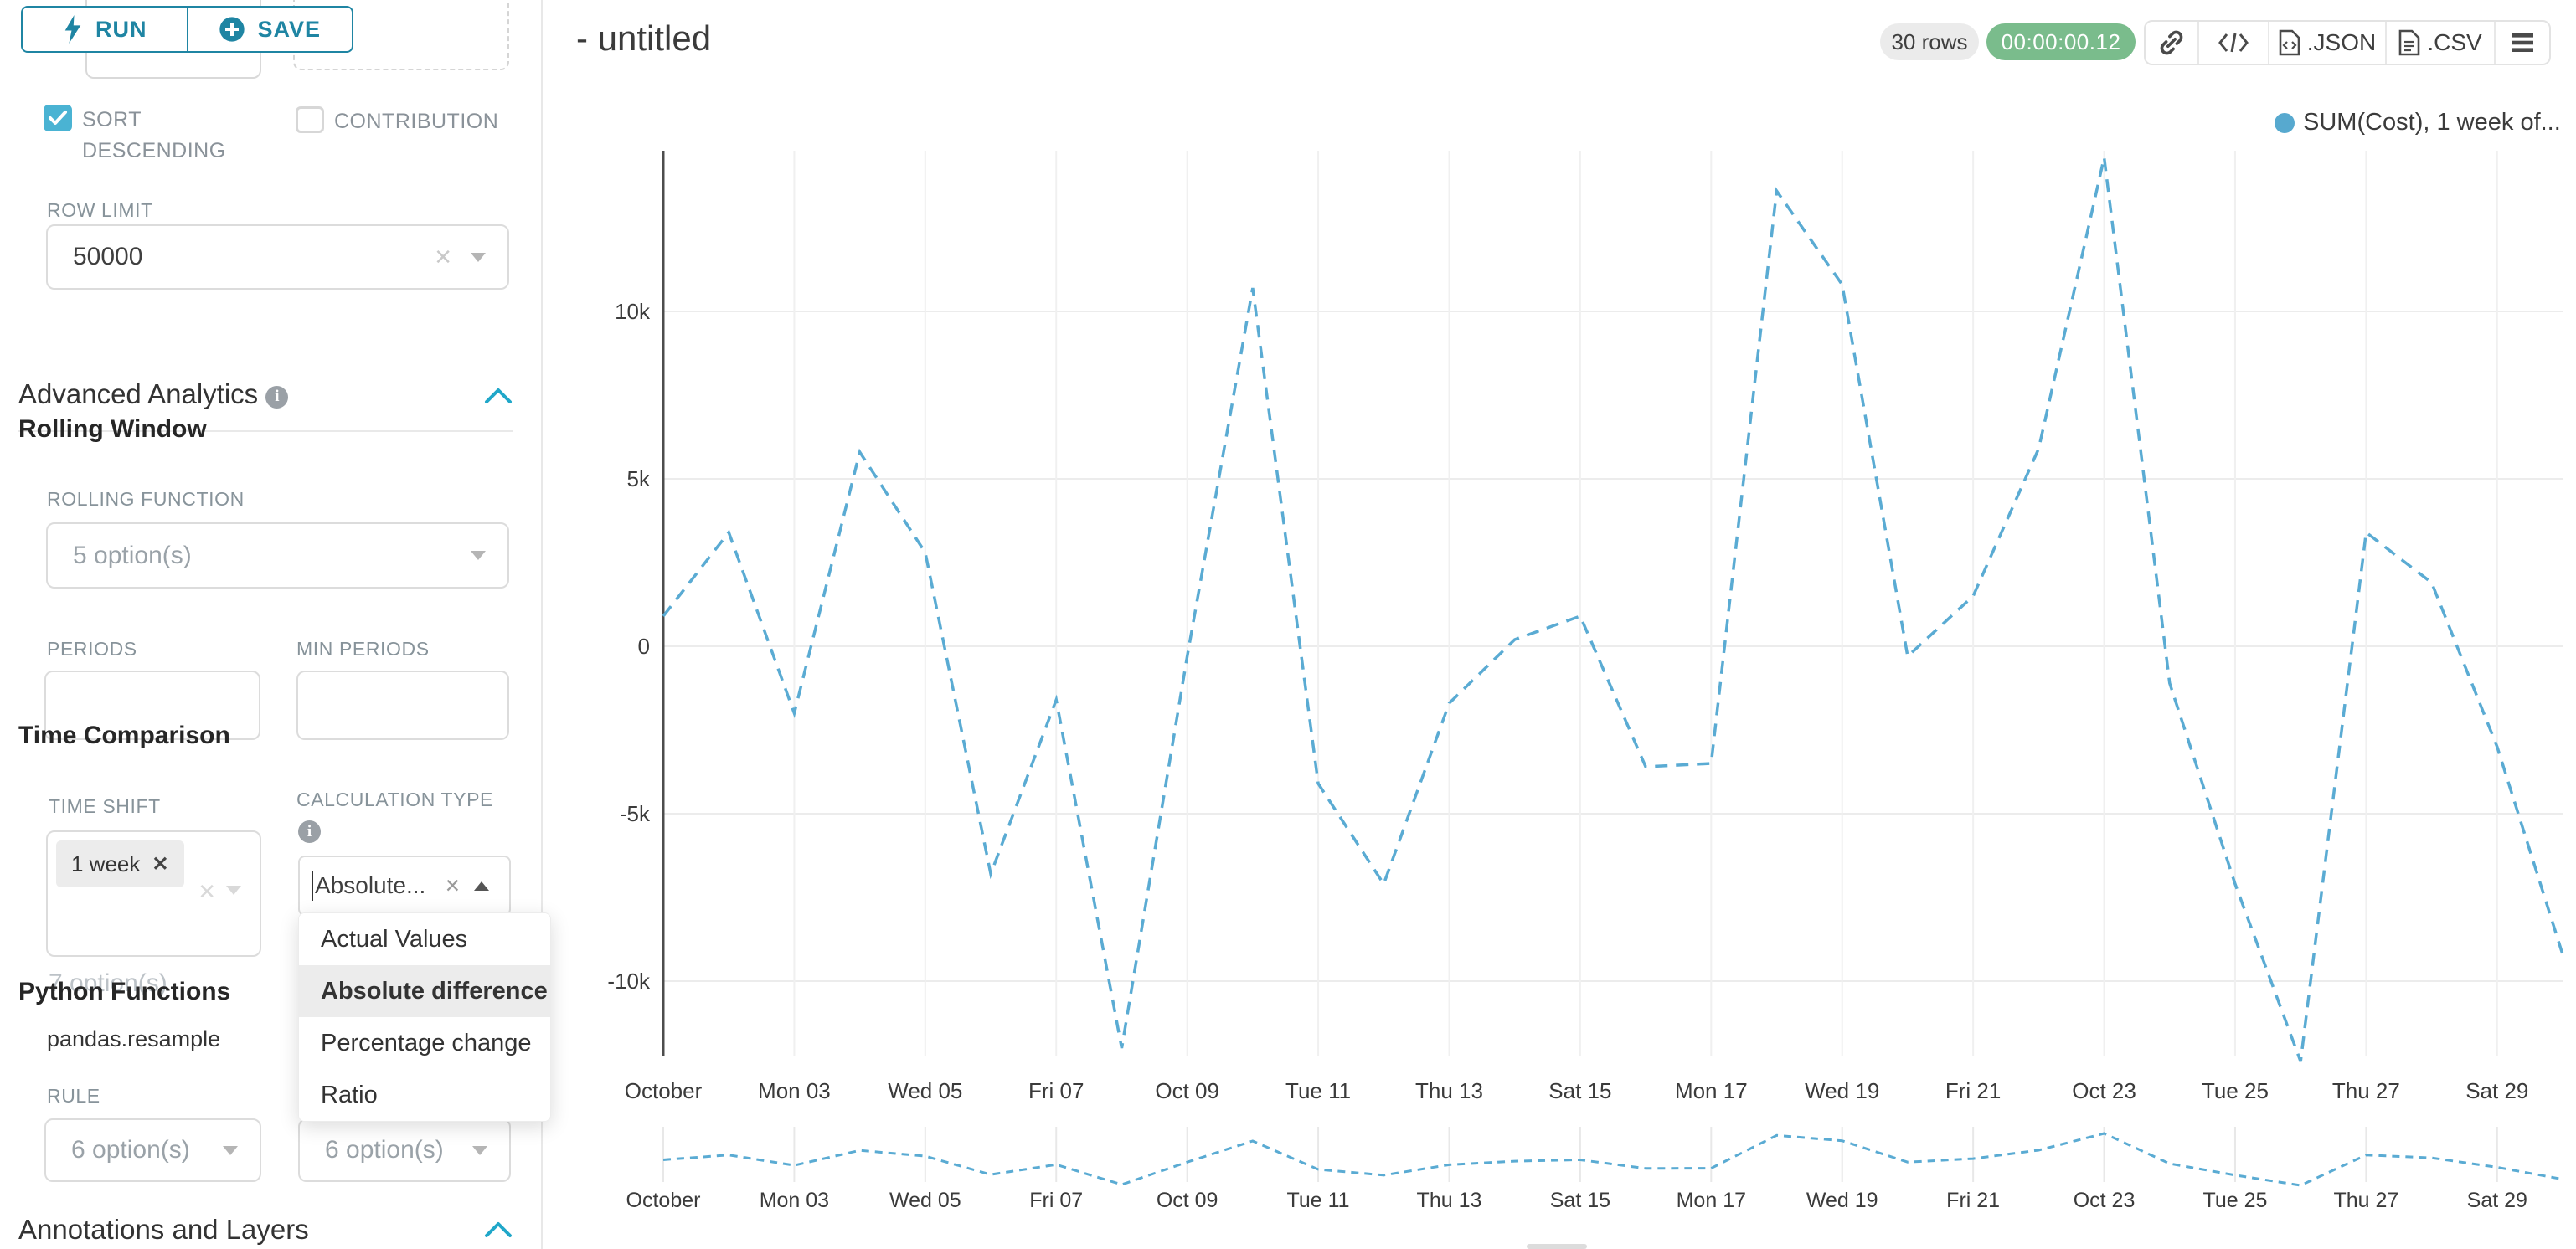  I want to click on plus-circle-icon, so click(232, 29).